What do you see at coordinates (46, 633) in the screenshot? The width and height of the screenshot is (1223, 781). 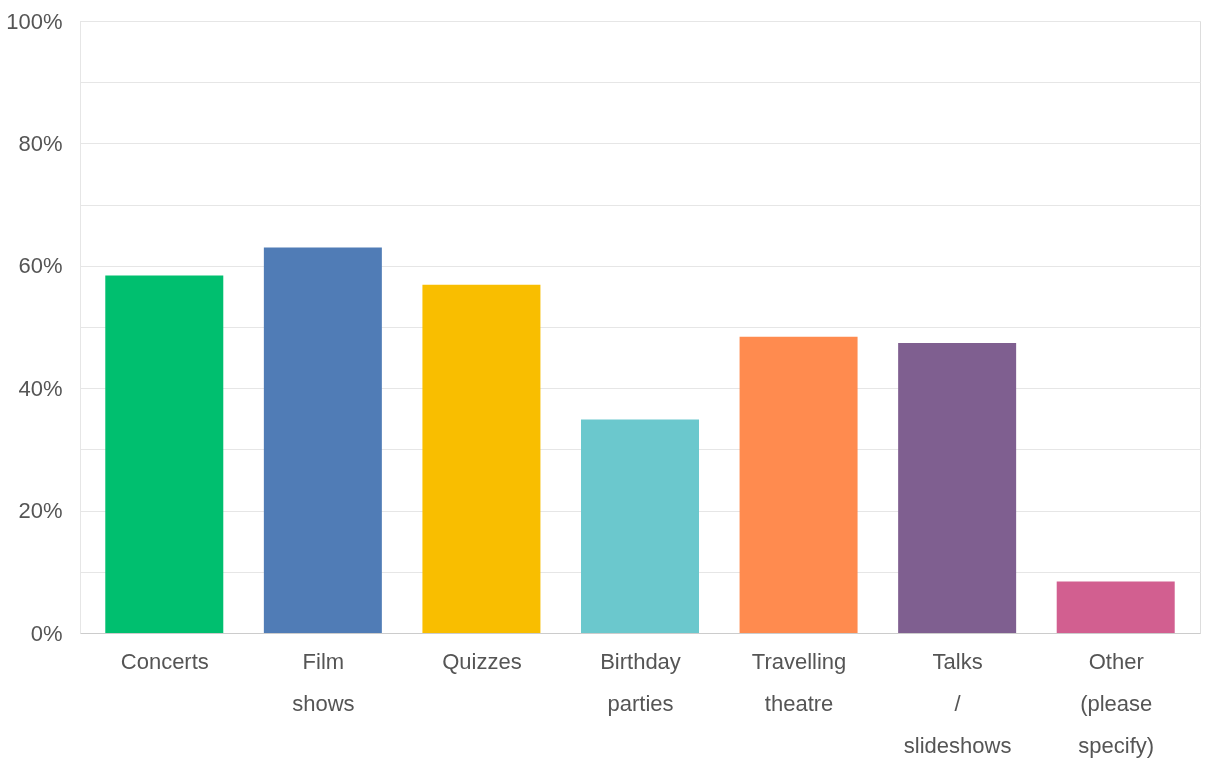 I see `y-tick-label: 0%` at bounding box center [46, 633].